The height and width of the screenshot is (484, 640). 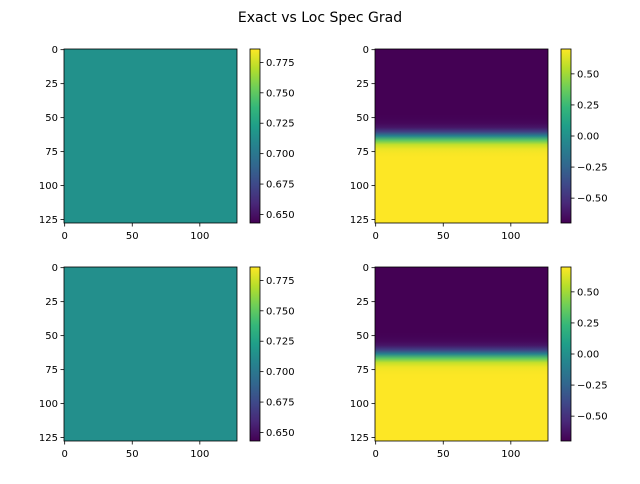 I want to click on figure-title: Exact vs Loc Spec Grad, so click(x=320, y=18).